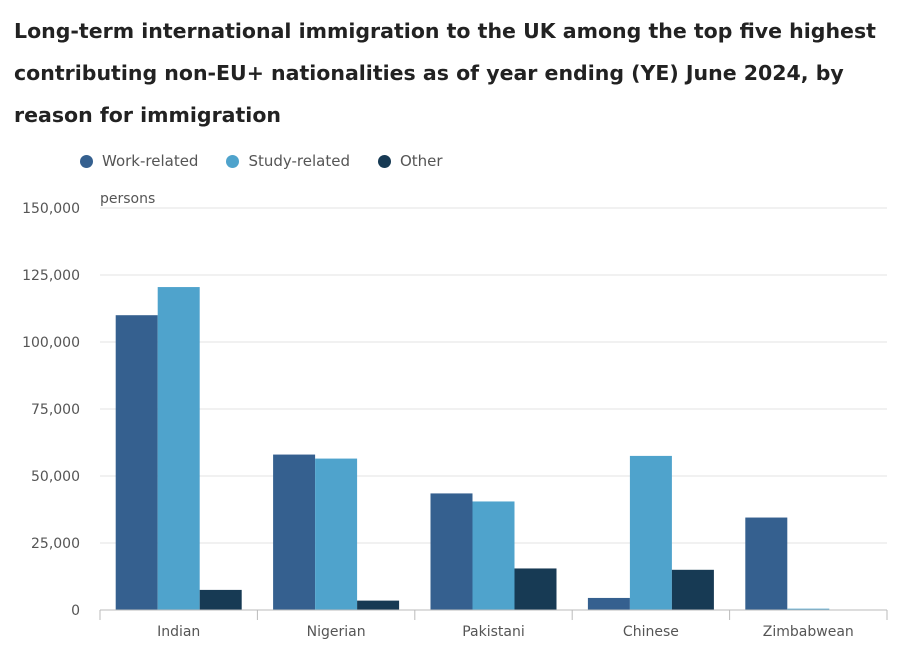  I want to click on legend-swatch-work-related, so click(86, 161).